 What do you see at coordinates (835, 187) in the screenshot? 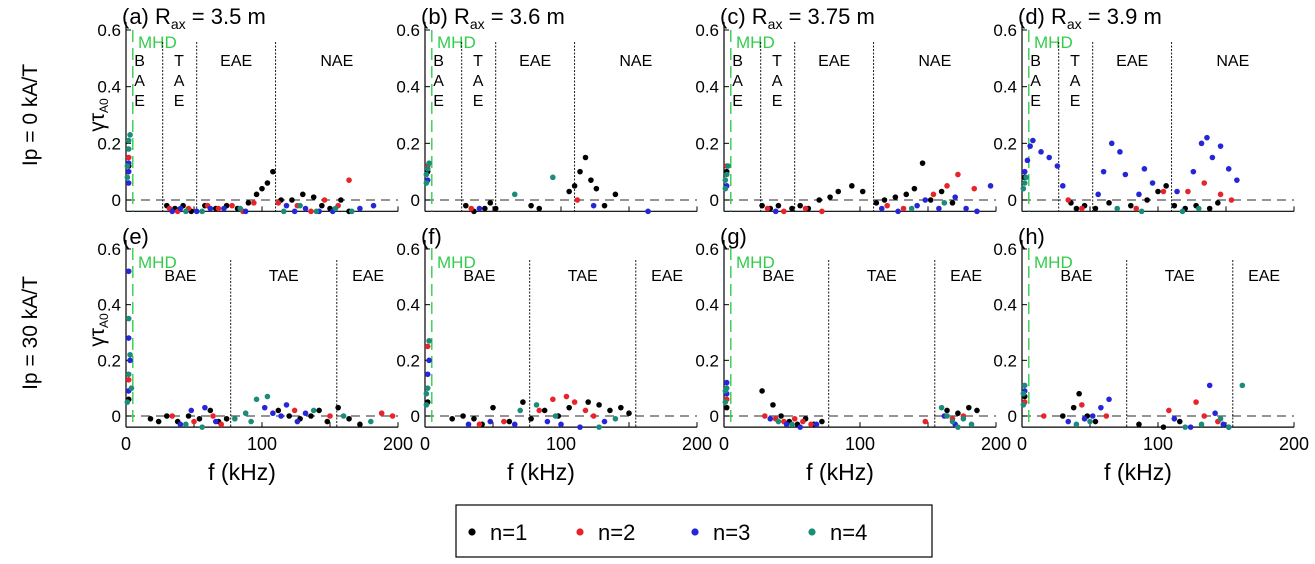
I see `series-n4` at bounding box center [835, 187].